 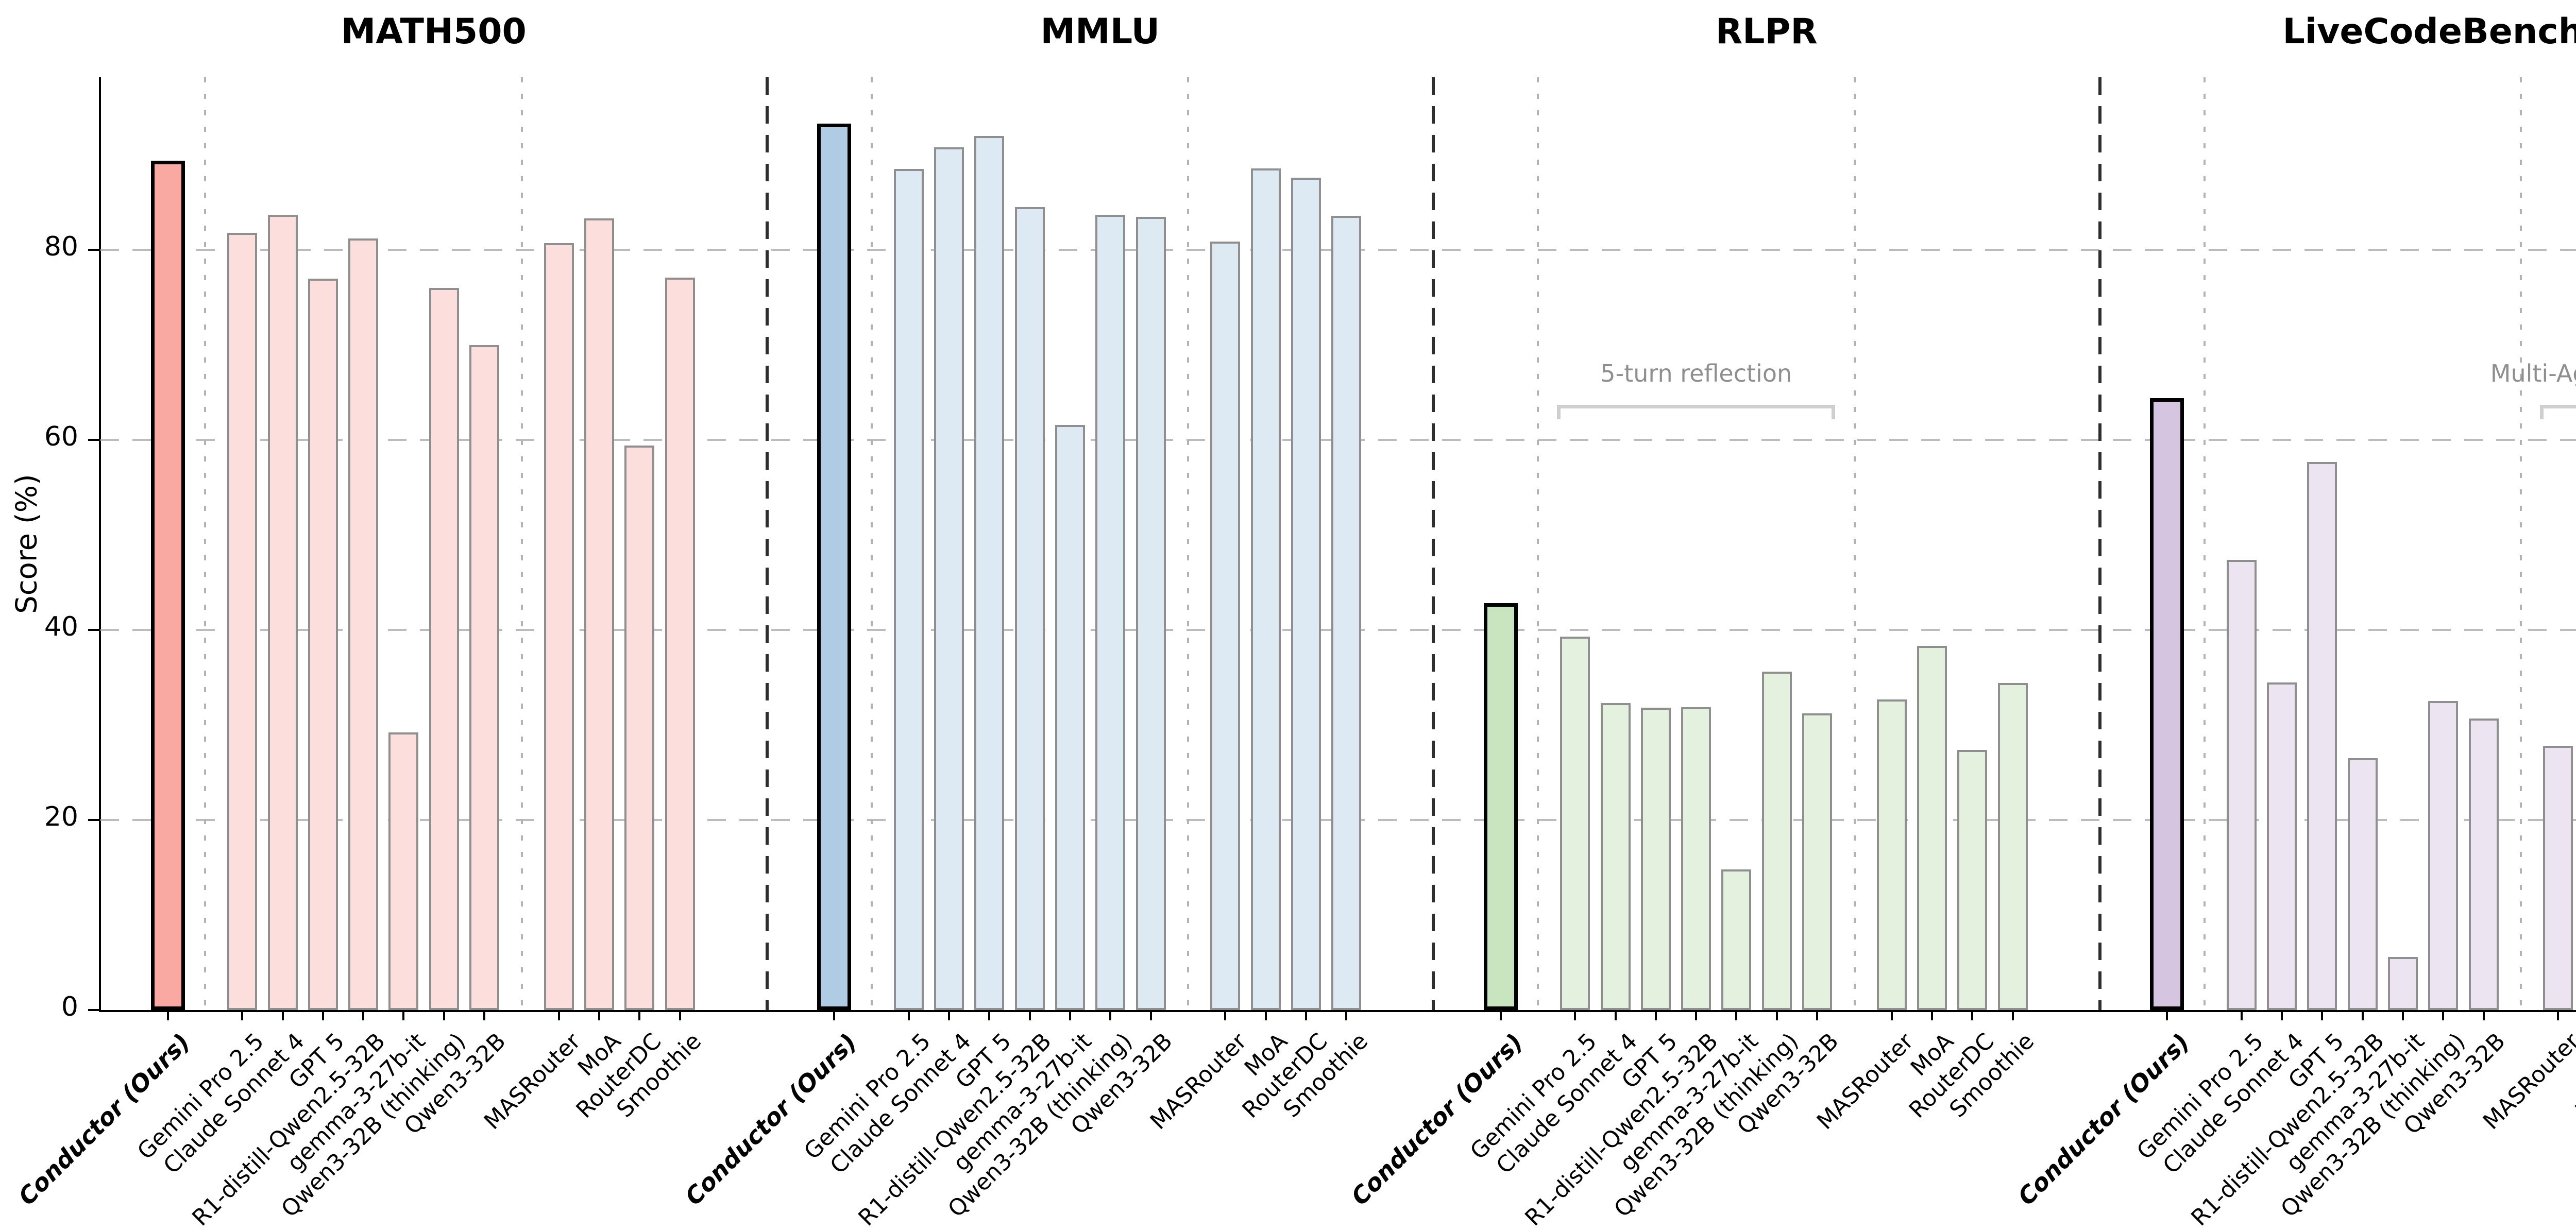 I want to click on bar-math500-qwen3-32b, so click(x=484, y=677).